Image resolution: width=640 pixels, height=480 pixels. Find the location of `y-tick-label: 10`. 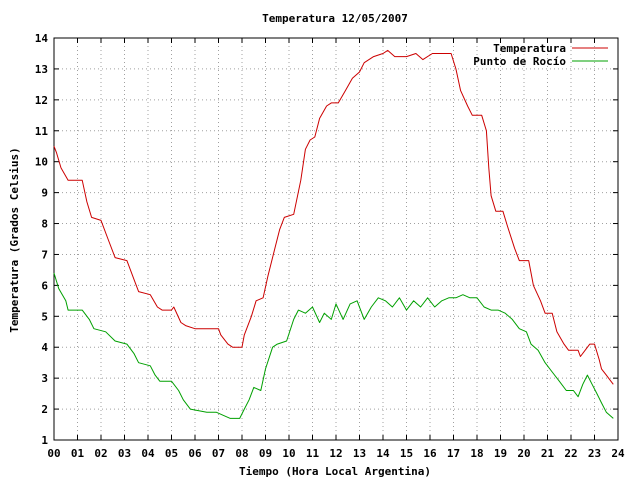

y-tick-label: 10 is located at coordinates (41, 162).